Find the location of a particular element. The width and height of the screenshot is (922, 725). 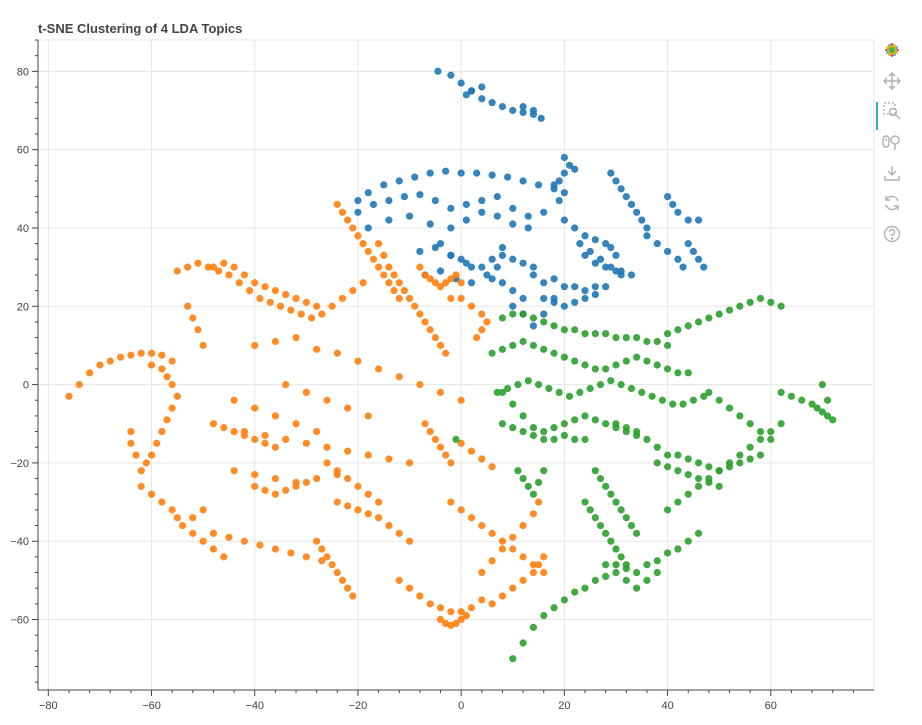

pan-tool-icon is located at coordinates (892, 81).